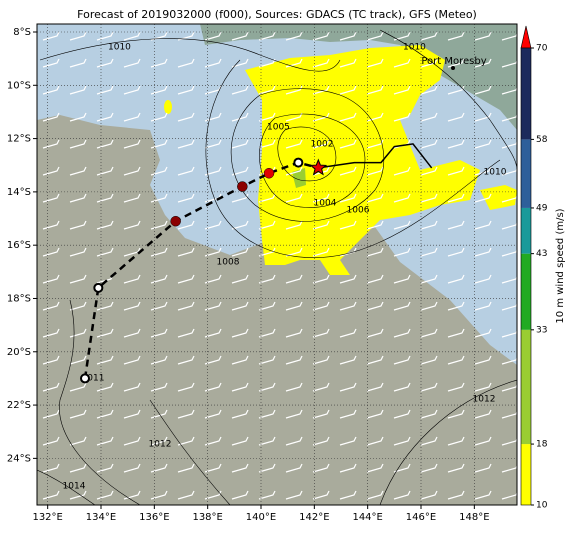 This screenshot has width=575, height=533. Describe the element at coordinates (453, 68) in the screenshot. I see `place-marker` at that location.